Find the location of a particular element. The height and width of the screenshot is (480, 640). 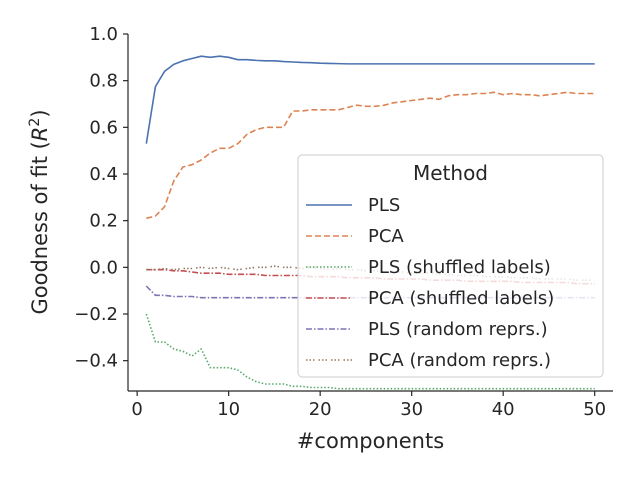

x-axis-label: #components is located at coordinates (370, 441).